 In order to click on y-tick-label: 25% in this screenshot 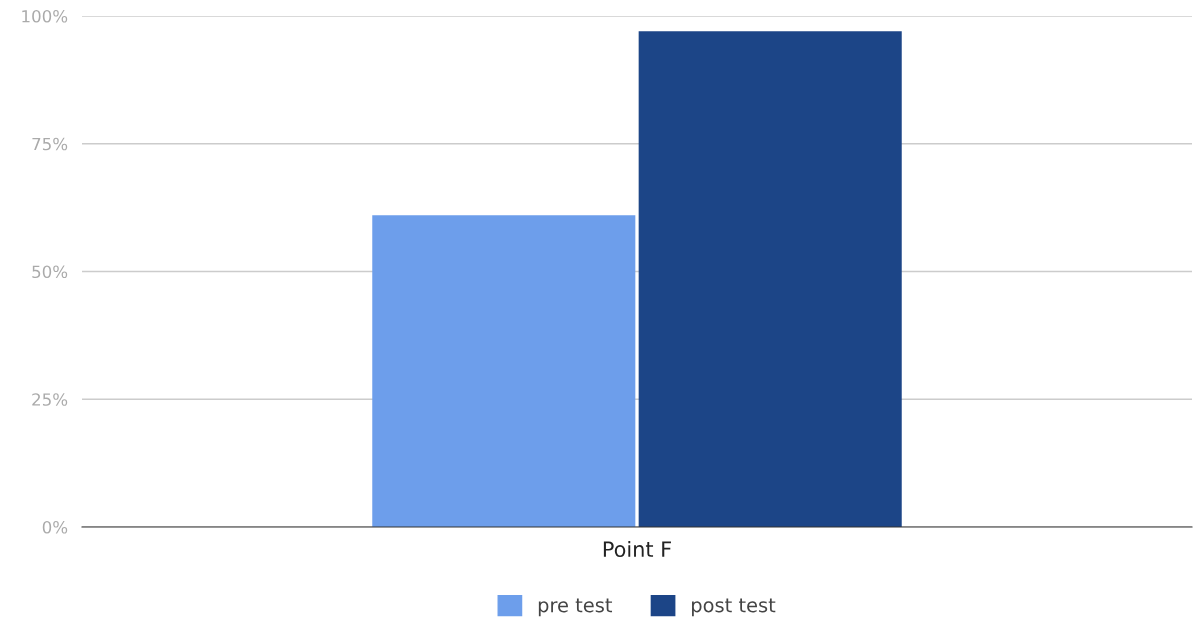, I will do `click(50, 399)`.